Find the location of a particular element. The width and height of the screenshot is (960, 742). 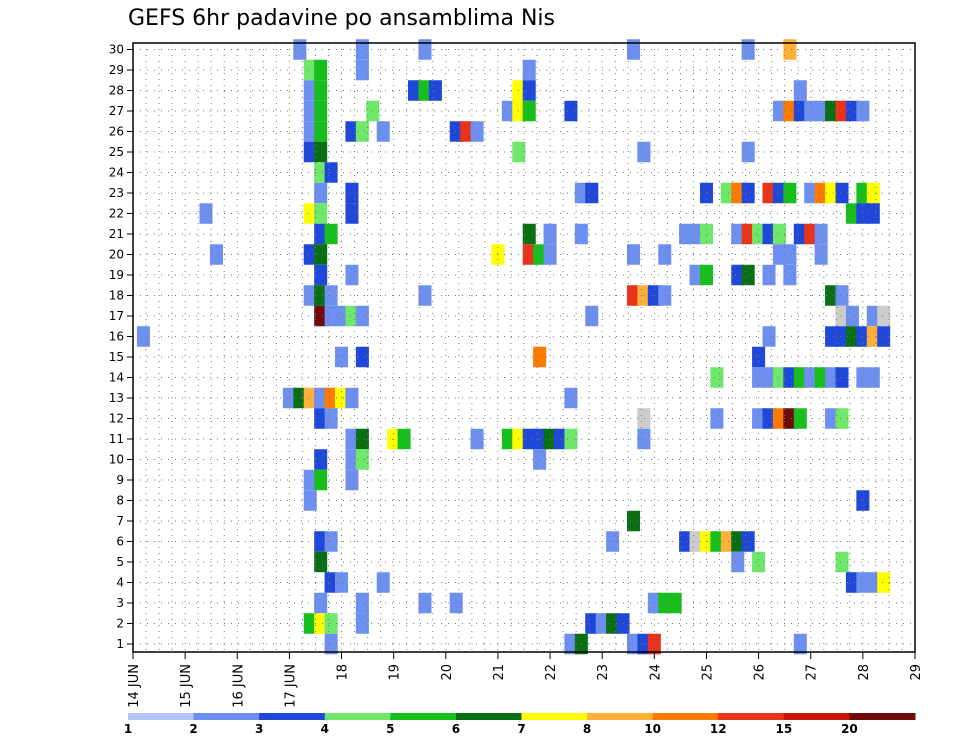

y-tick-label: 3 is located at coordinates (120, 603).